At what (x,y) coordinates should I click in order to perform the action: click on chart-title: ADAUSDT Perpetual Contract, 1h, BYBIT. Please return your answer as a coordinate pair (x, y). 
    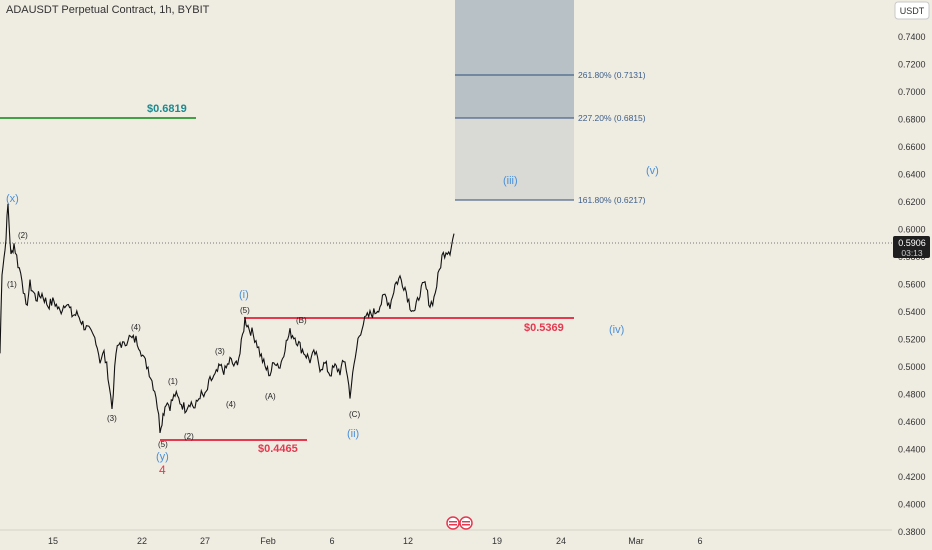
    Looking at the image, I should click on (108, 10).